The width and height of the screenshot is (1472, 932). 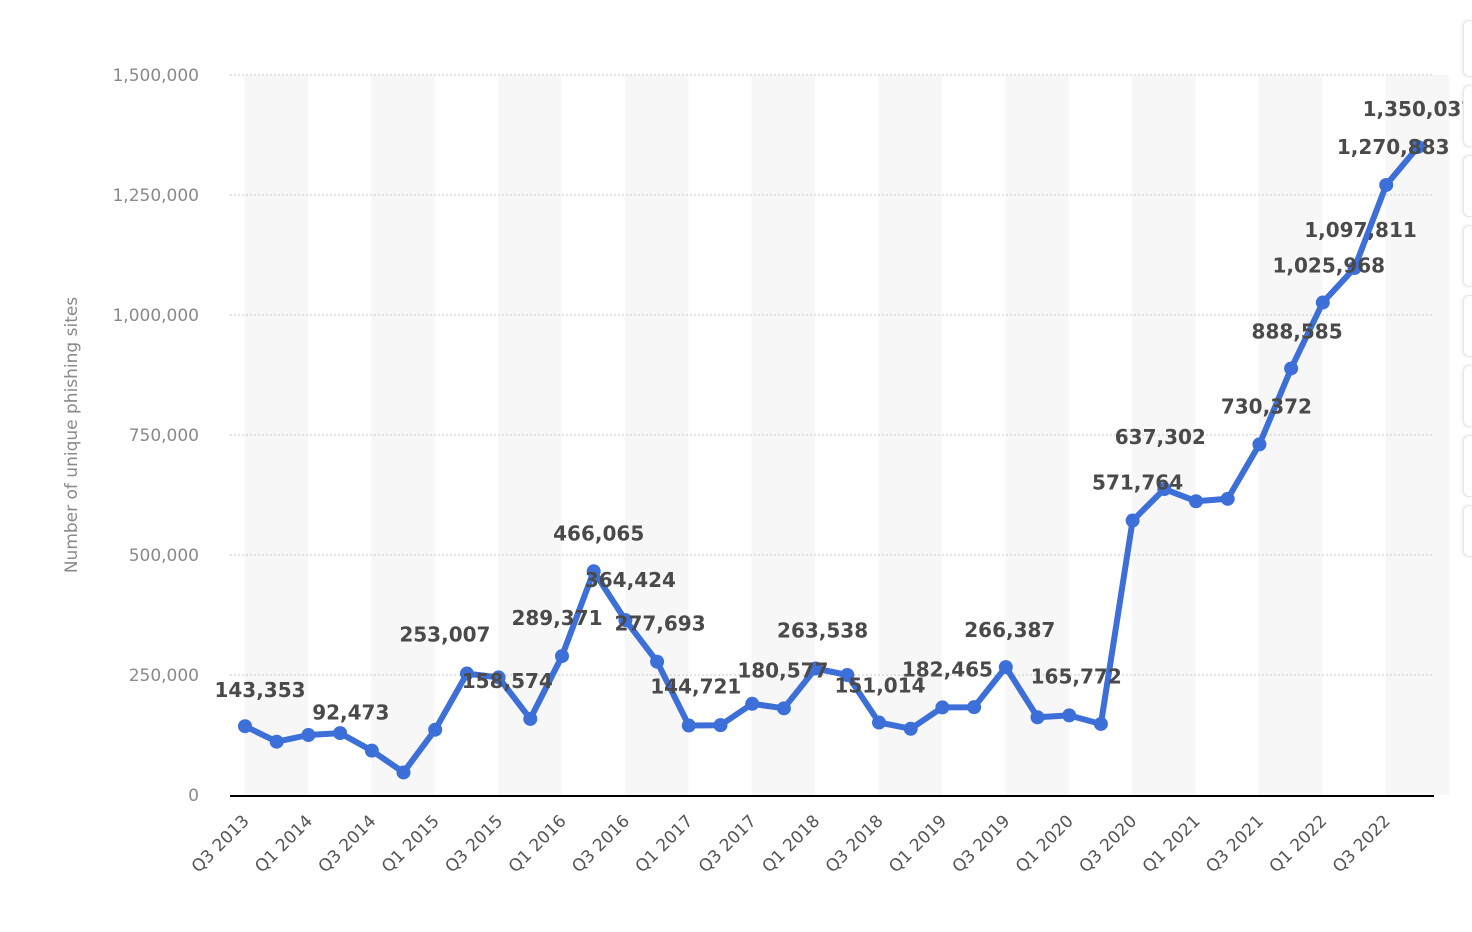 I want to click on y-tick-label: 500,000, so click(x=164, y=556).